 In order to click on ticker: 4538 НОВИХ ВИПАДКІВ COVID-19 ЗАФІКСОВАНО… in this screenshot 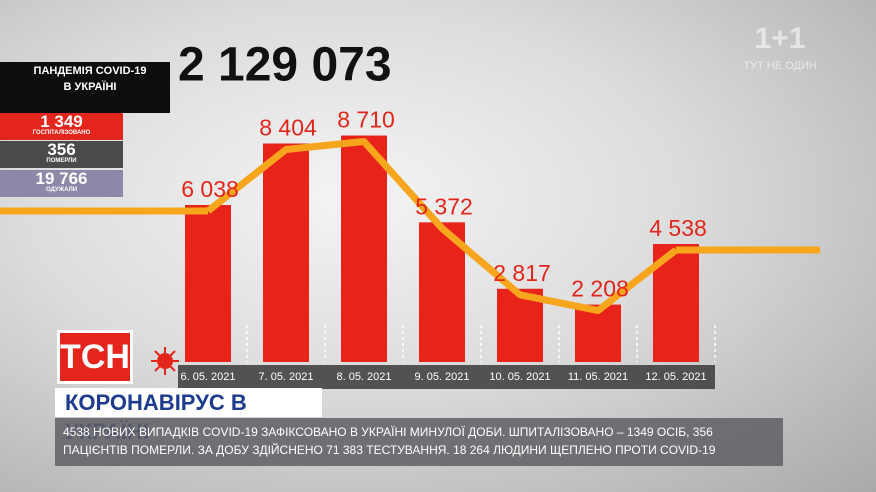, I will do `click(419, 442)`.